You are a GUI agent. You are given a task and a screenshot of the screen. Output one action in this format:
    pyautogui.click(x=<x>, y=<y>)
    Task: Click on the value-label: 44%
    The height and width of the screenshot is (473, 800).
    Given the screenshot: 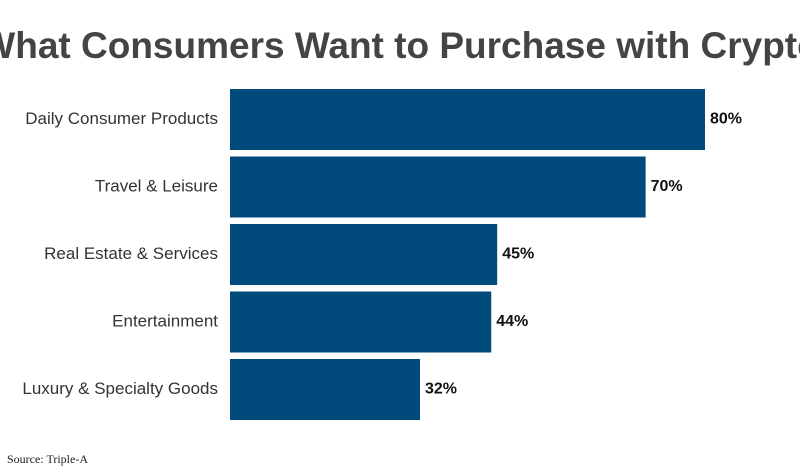 What is the action you would take?
    pyautogui.click(x=512, y=321)
    